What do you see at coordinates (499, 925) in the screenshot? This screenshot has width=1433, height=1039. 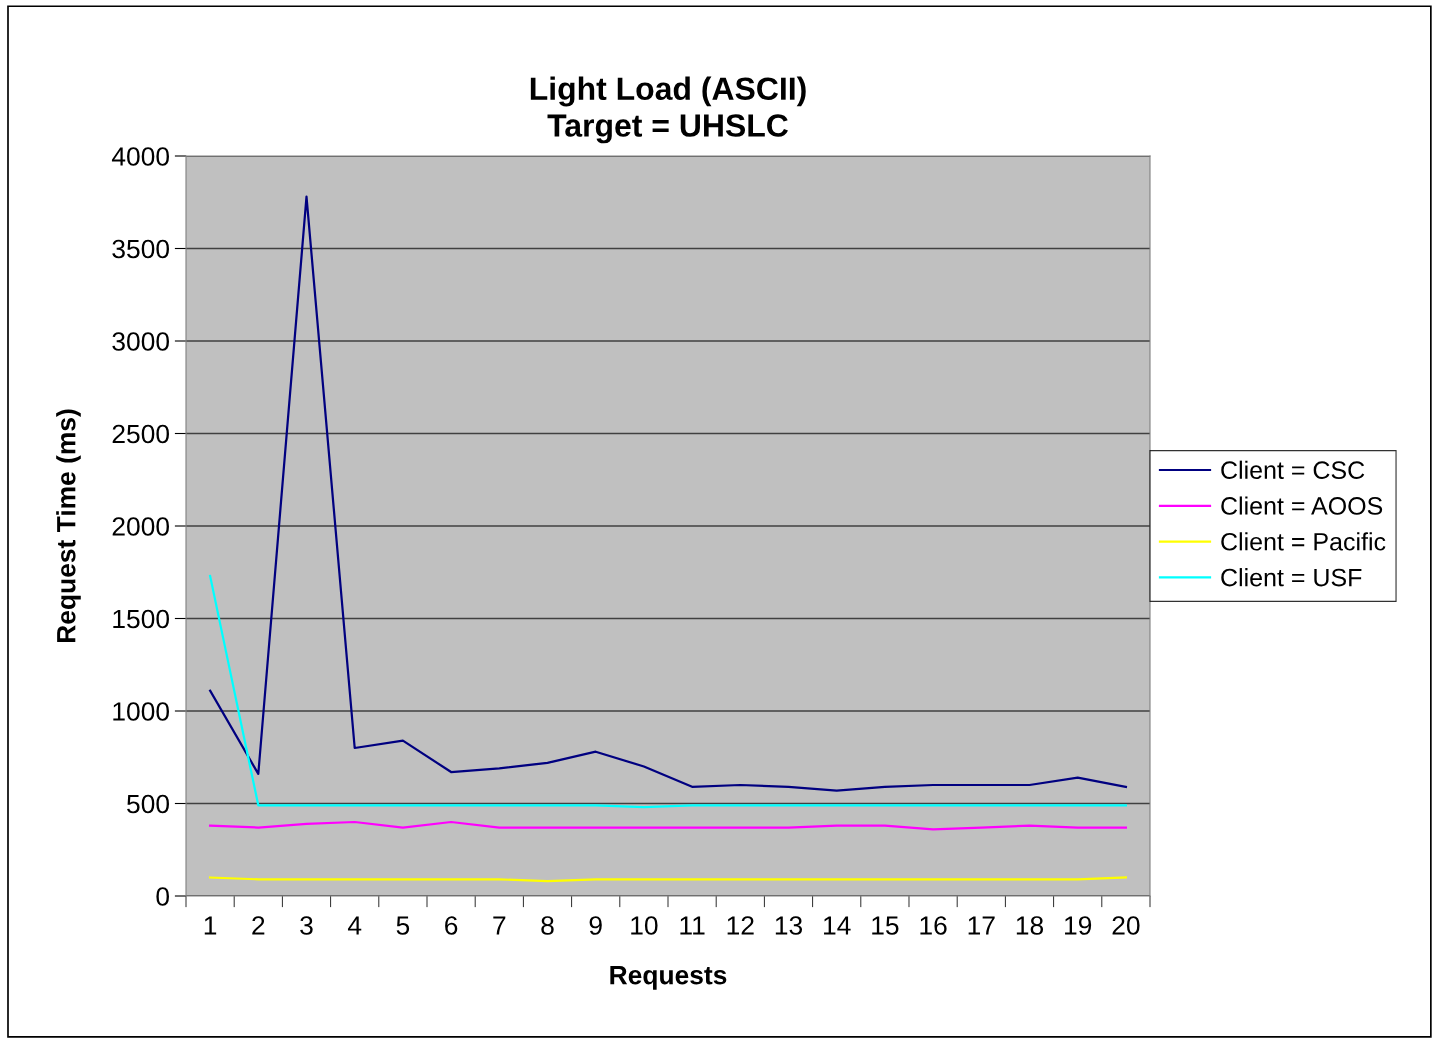 I see `x-tick-label: 7` at bounding box center [499, 925].